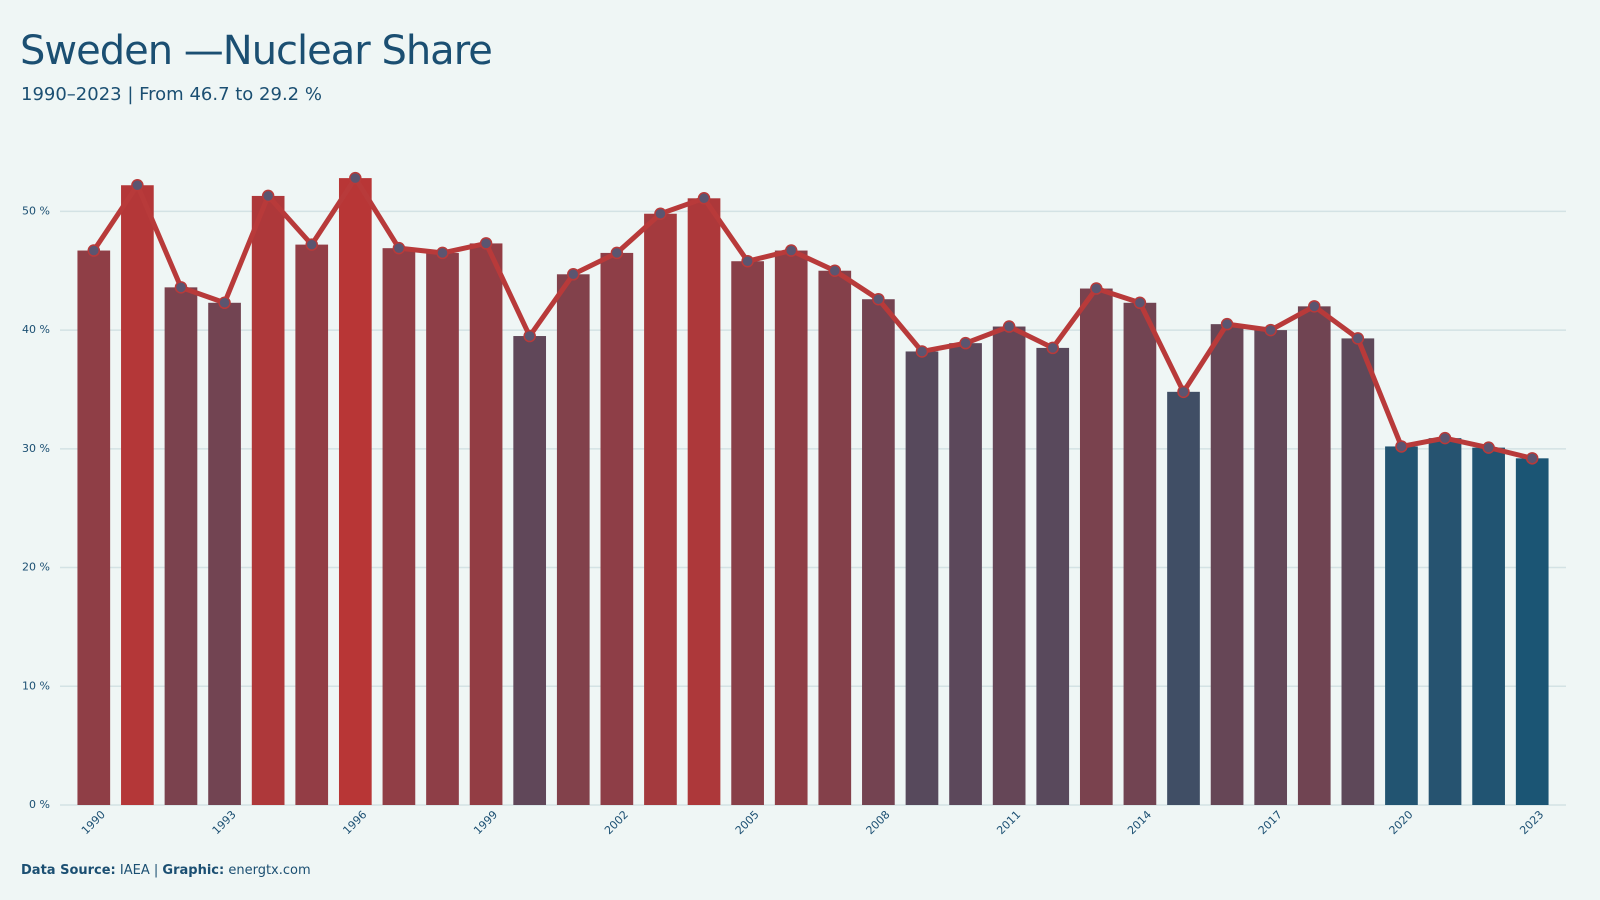 Image resolution: width=1600 pixels, height=900 pixels. What do you see at coordinates (616, 822) in the screenshot?
I see `x-tick-label: 2002` at bounding box center [616, 822].